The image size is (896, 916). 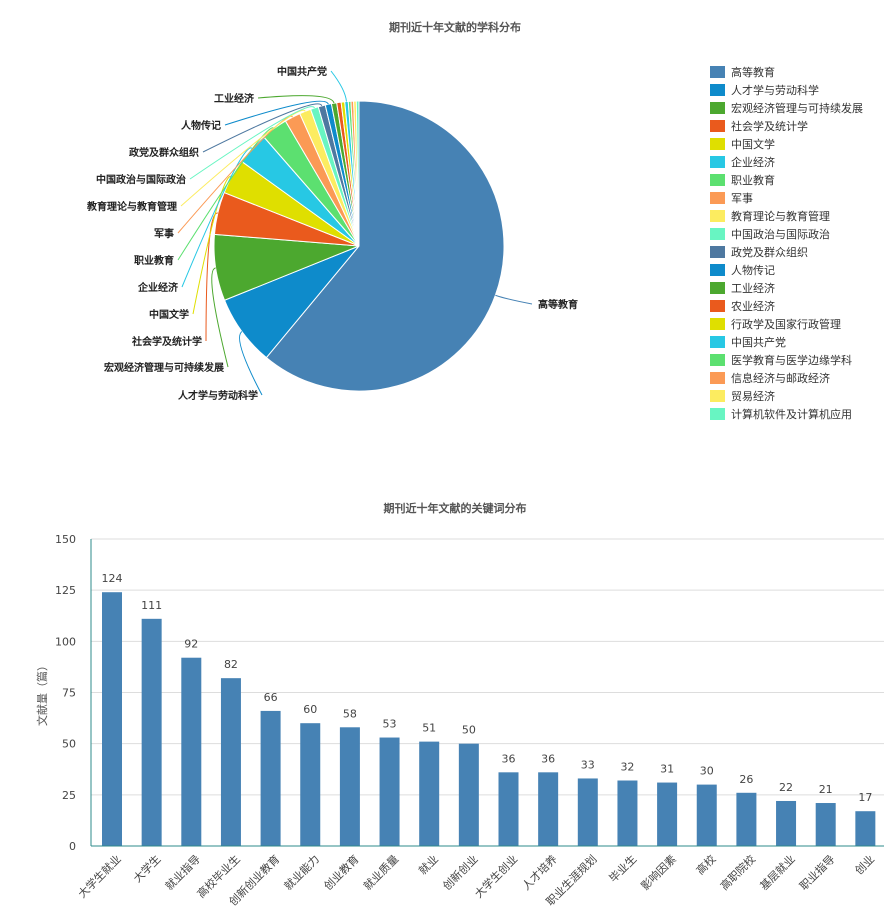 What do you see at coordinates (769, 126) in the screenshot?
I see `legend-label: 社会学及统计学` at bounding box center [769, 126].